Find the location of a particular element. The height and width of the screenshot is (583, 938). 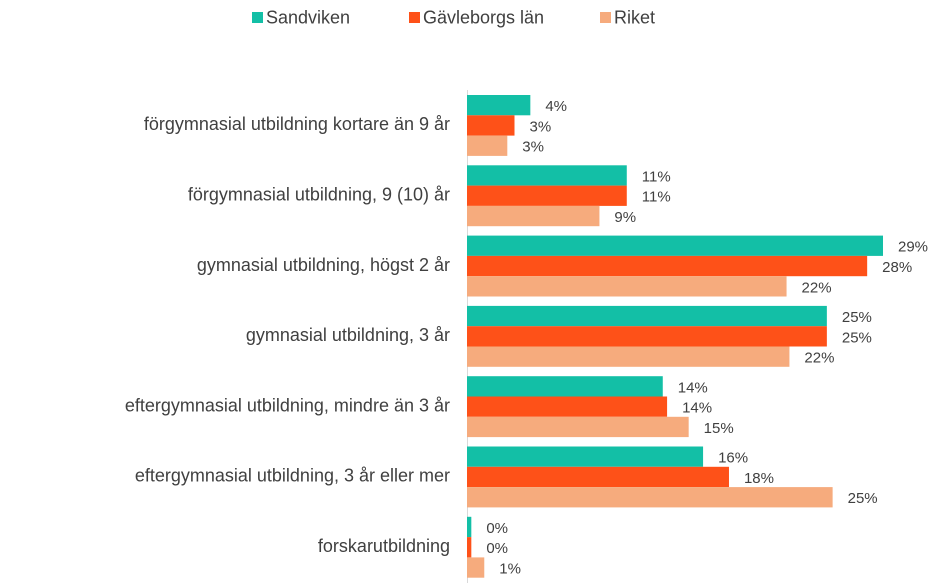

value-label: 4% is located at coordinates (556, 106).